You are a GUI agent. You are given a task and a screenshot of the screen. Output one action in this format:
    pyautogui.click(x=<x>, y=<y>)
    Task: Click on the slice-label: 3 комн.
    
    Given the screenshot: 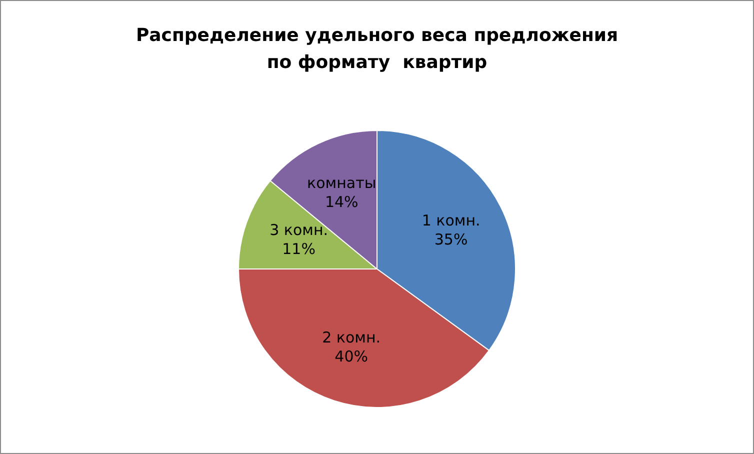 What is the action you would take?
    pyautogui.click(x=299, y=230)
    